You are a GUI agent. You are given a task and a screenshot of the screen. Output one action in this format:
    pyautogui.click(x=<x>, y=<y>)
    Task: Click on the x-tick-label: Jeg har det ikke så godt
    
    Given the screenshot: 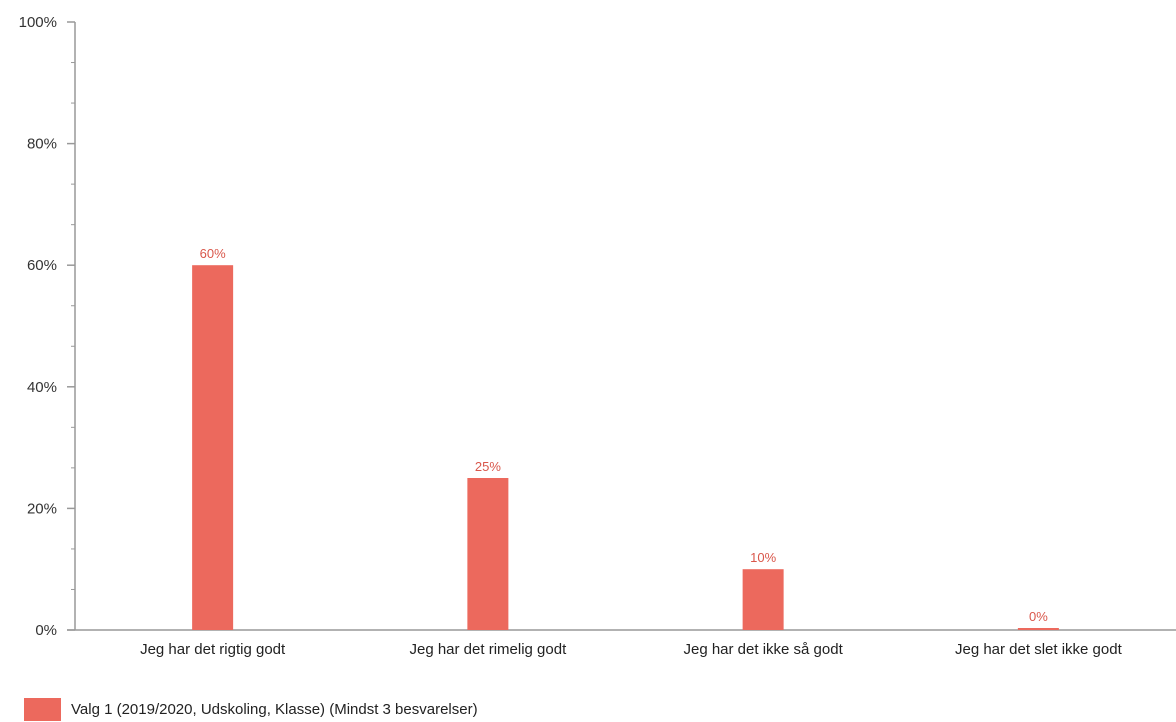 What is the action you would take?
    pyautogui.click(x=763, y=649)
    